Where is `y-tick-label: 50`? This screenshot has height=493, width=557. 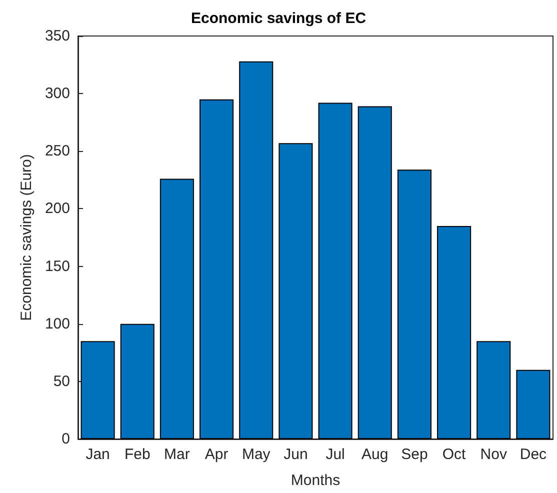 y-tick-label: 50 is located at coordinates (61, 381).